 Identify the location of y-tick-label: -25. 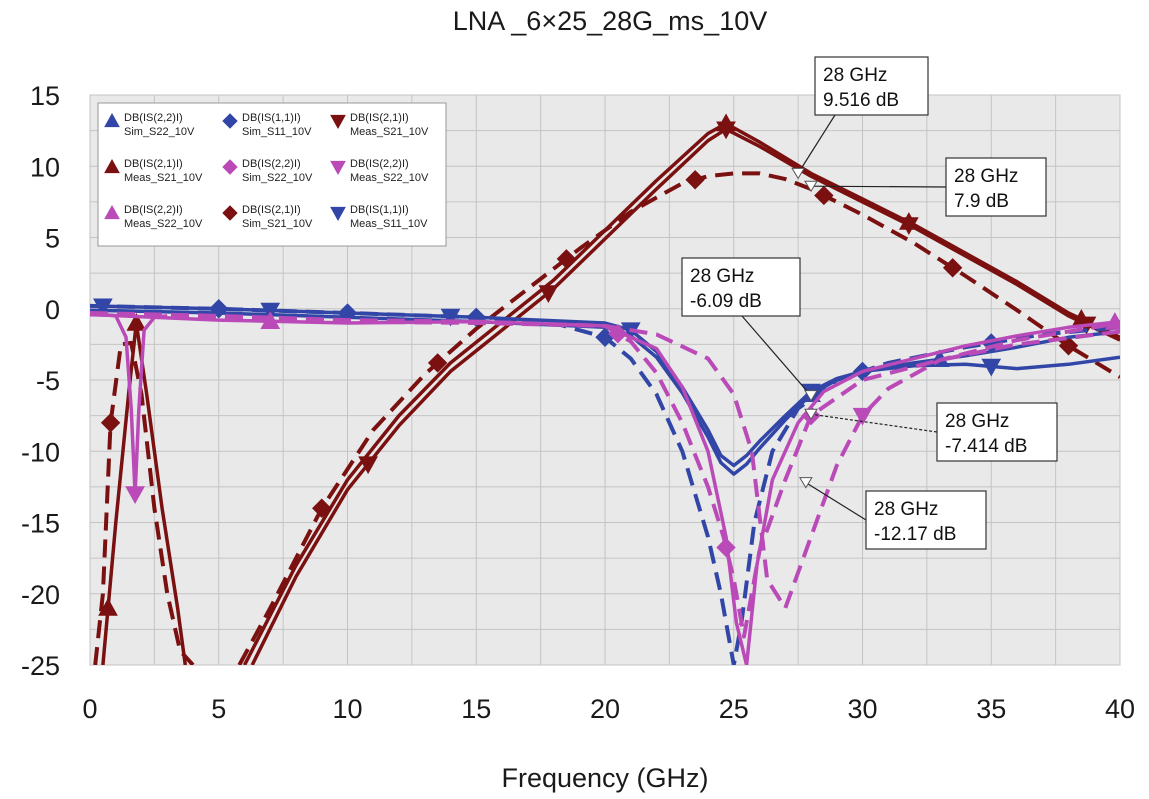
(40, 666).